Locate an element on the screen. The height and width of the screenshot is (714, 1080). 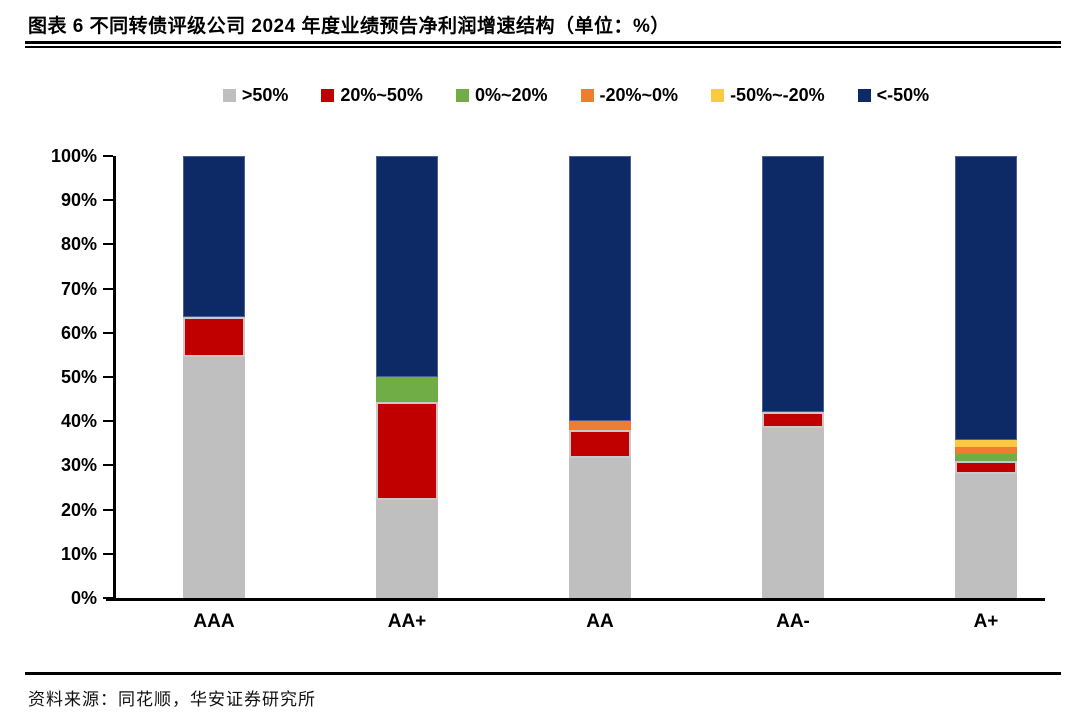
legend-item: 20%~50% is located at coordinates (372, 95).